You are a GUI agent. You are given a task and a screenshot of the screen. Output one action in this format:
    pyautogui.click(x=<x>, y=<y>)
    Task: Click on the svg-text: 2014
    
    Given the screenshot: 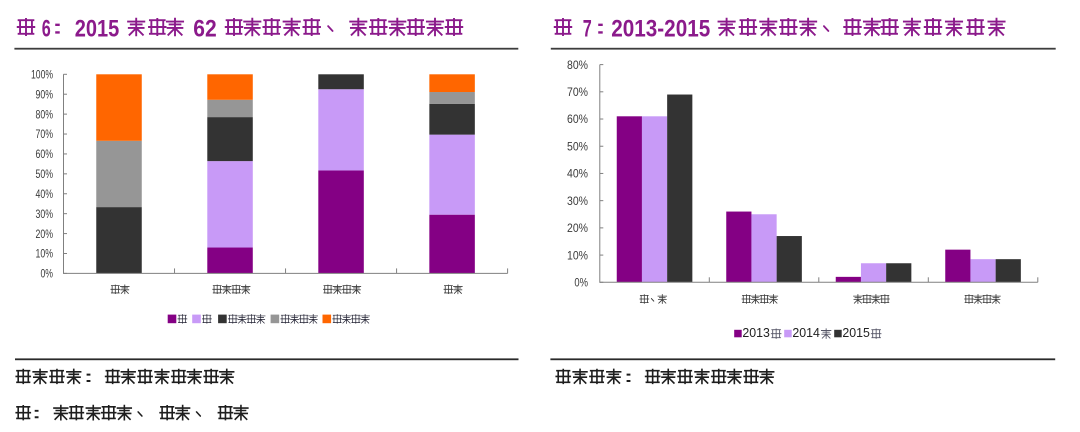 What is the action you would take?
    pyautogui.click(x=806, y=333)
    